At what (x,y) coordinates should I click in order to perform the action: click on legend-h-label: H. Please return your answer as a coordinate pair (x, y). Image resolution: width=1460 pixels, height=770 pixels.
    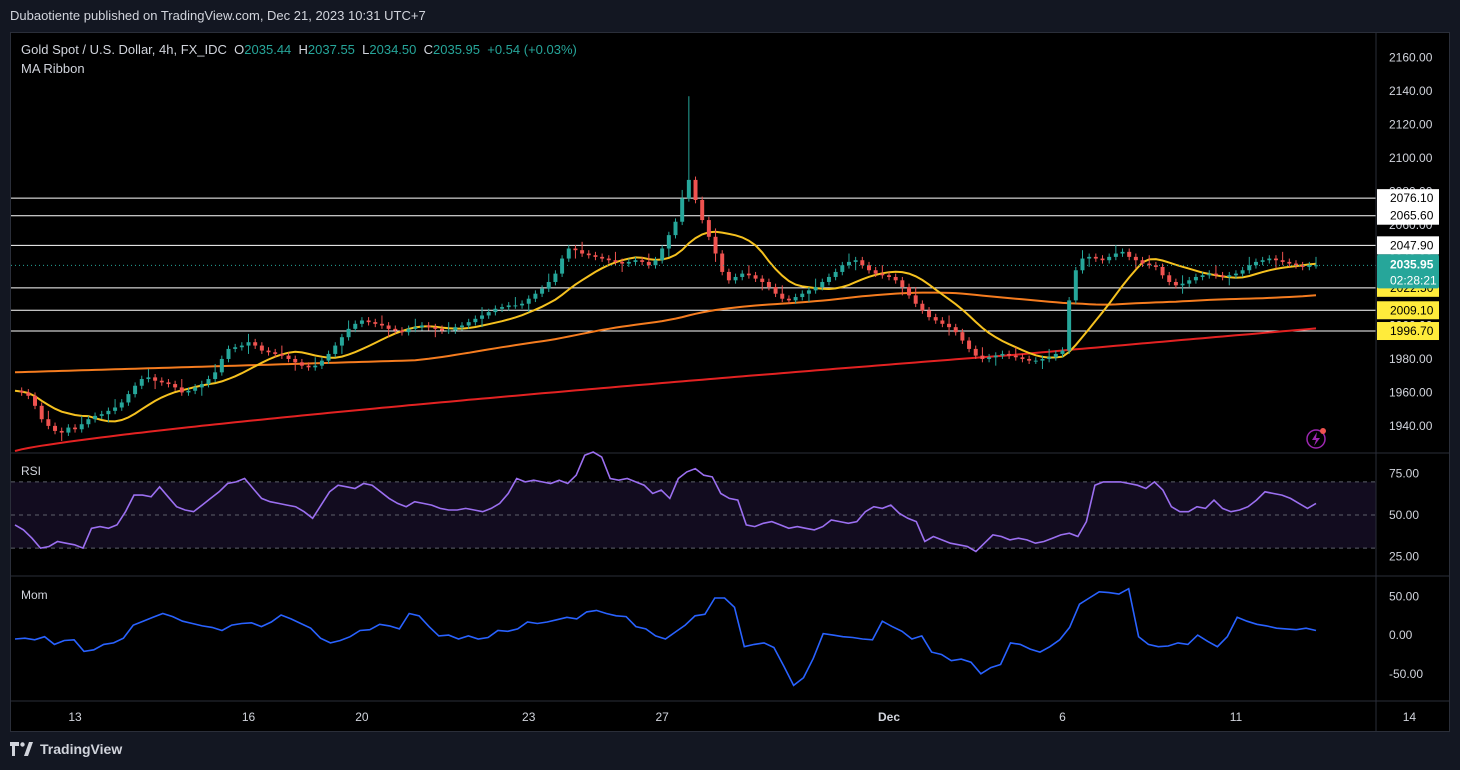
    Looking at the image, I should click on (303, 49).